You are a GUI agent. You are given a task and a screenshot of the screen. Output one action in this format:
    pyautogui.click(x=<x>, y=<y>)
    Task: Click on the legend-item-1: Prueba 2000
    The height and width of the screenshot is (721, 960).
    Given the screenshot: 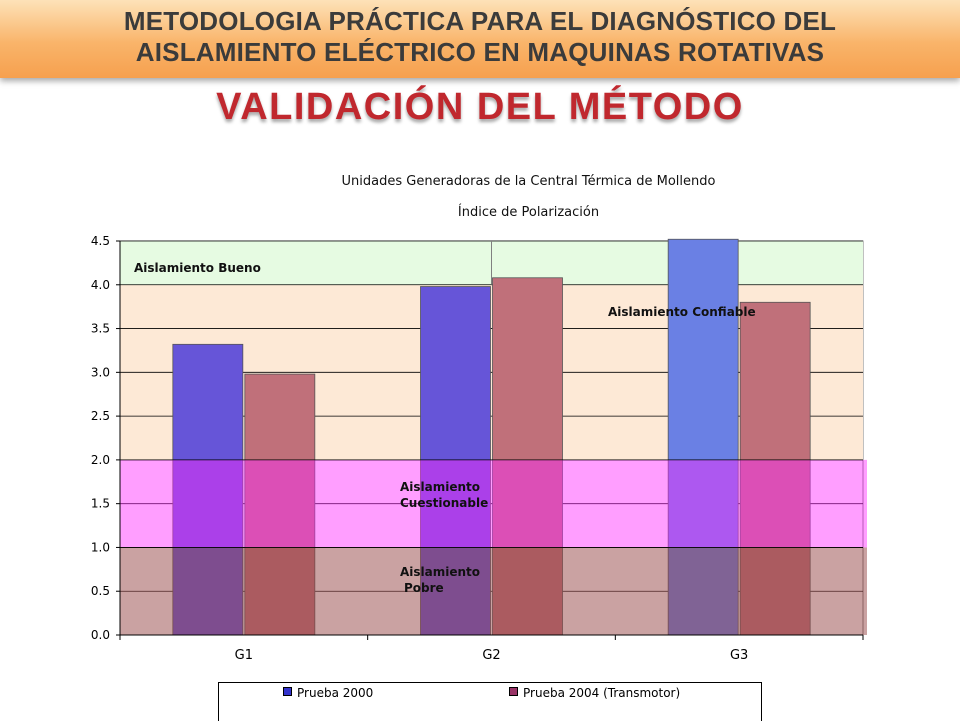 What is the action you would take?
    pyautogui.click(x=328, y=693)
    